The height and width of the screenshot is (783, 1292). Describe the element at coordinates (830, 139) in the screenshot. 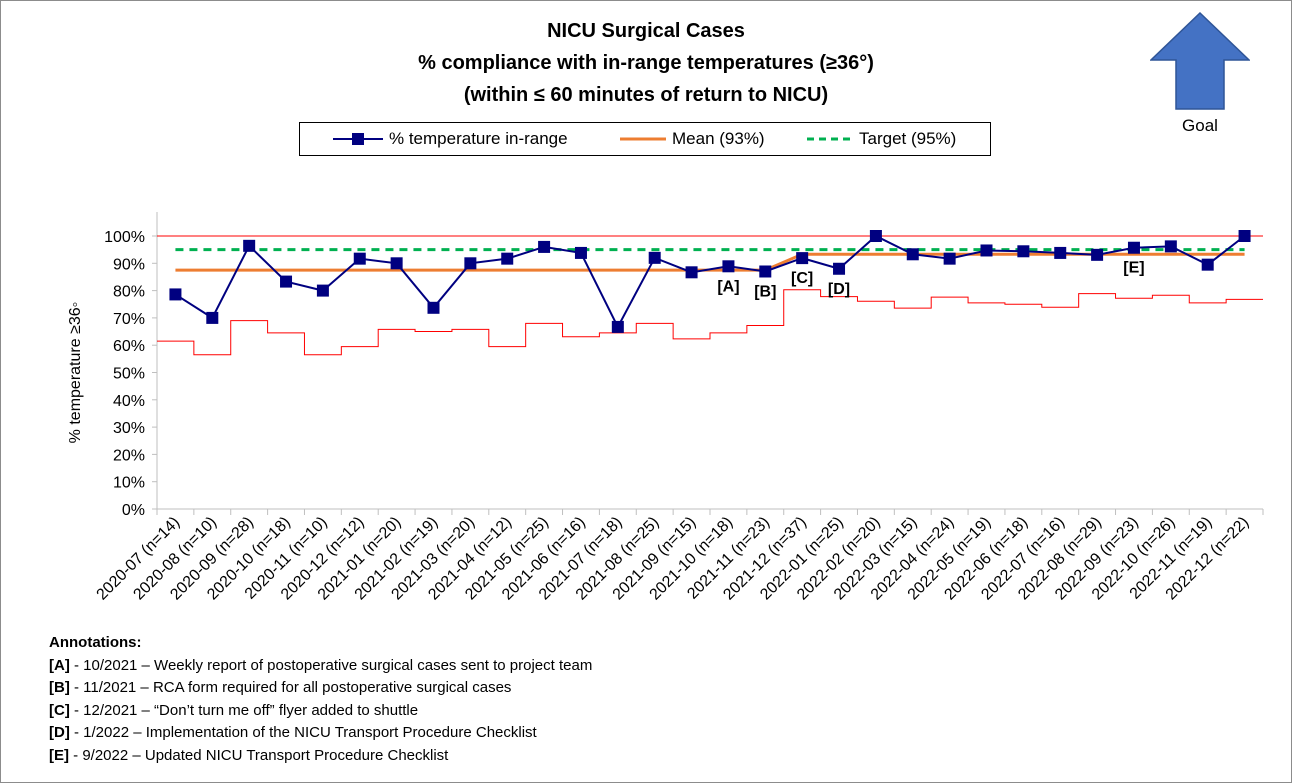

I see `legend-dashed-line-icon` at that location.